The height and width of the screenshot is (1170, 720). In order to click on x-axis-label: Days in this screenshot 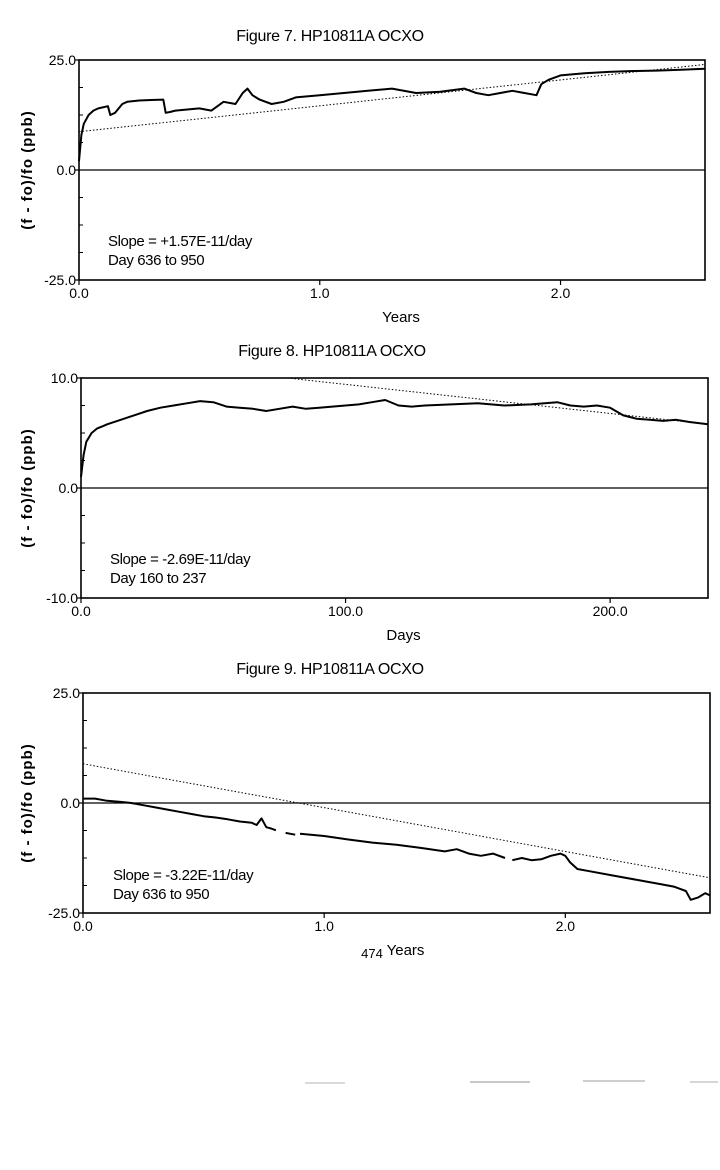, I will do `click(403, 635)`.